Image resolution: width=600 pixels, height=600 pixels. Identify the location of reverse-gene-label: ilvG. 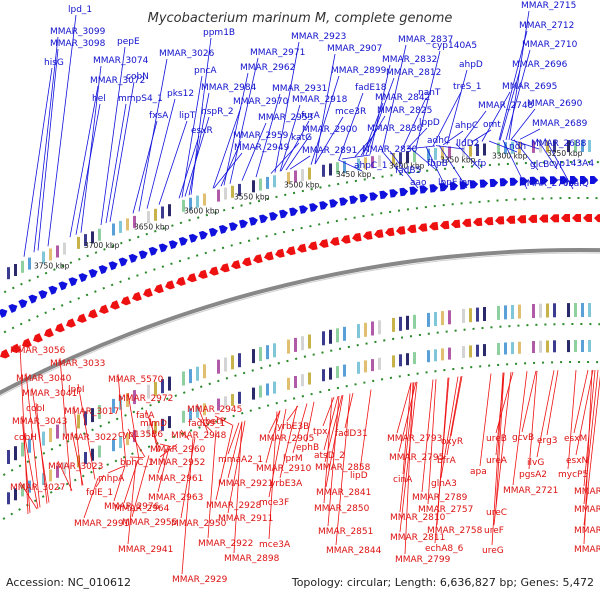
(535, 463).